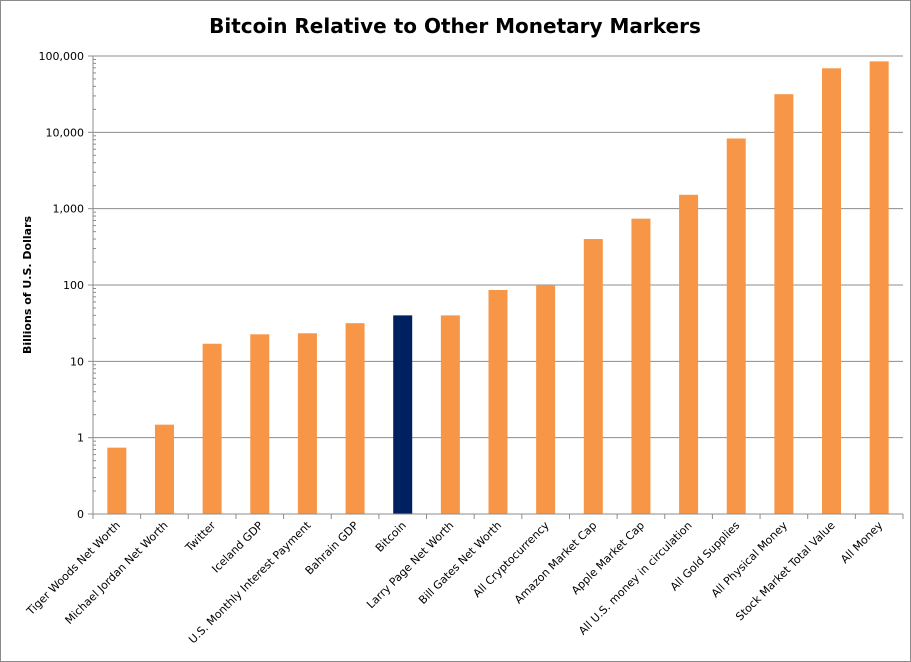 The width and height of the screenshot is (911, 662). Describe the element at coordinates (460, 563) in the screenshot. I see `x-tick-label: Bill Gates Net Worth` at that location.